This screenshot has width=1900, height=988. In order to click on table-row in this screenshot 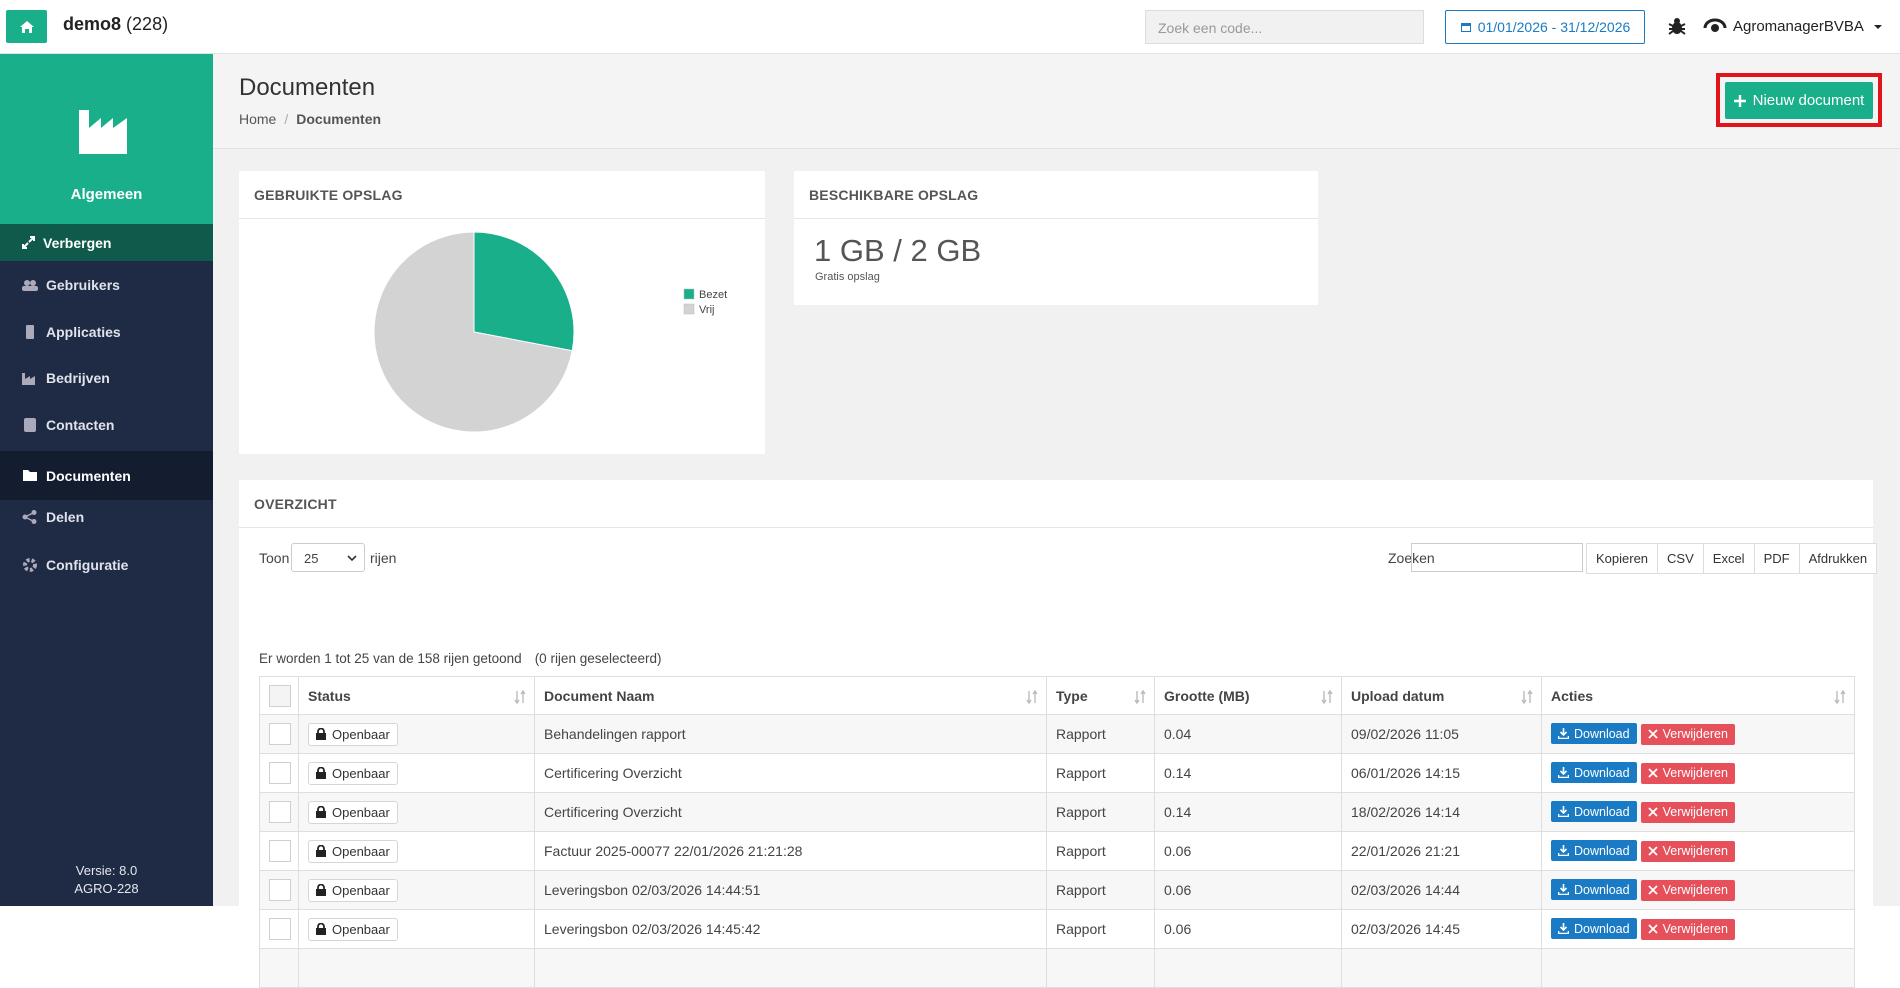, I will do `click(1057, 968)`.